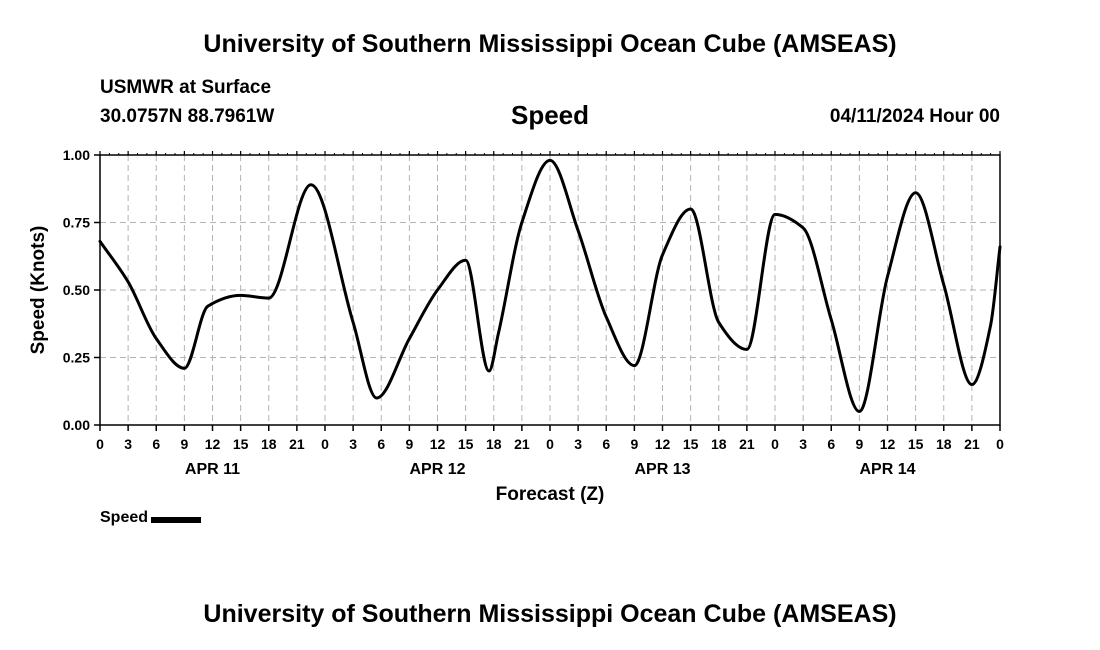 The image size is (1100, 650). What do you see at coordinates (186, 87) in the screenshot?
I see `station-label: USMWR at Surface` at bounding box center [186, 87].